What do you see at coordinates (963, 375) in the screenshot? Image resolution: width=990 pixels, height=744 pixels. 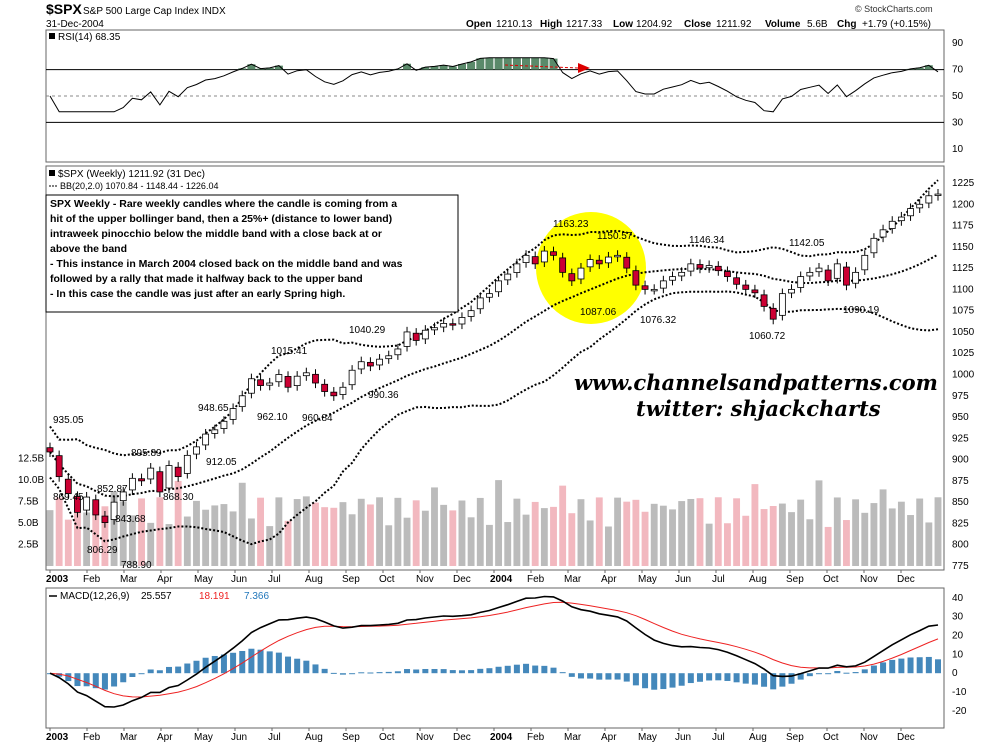 I see `price-tick: 1000` at bounding box center [963, 375].